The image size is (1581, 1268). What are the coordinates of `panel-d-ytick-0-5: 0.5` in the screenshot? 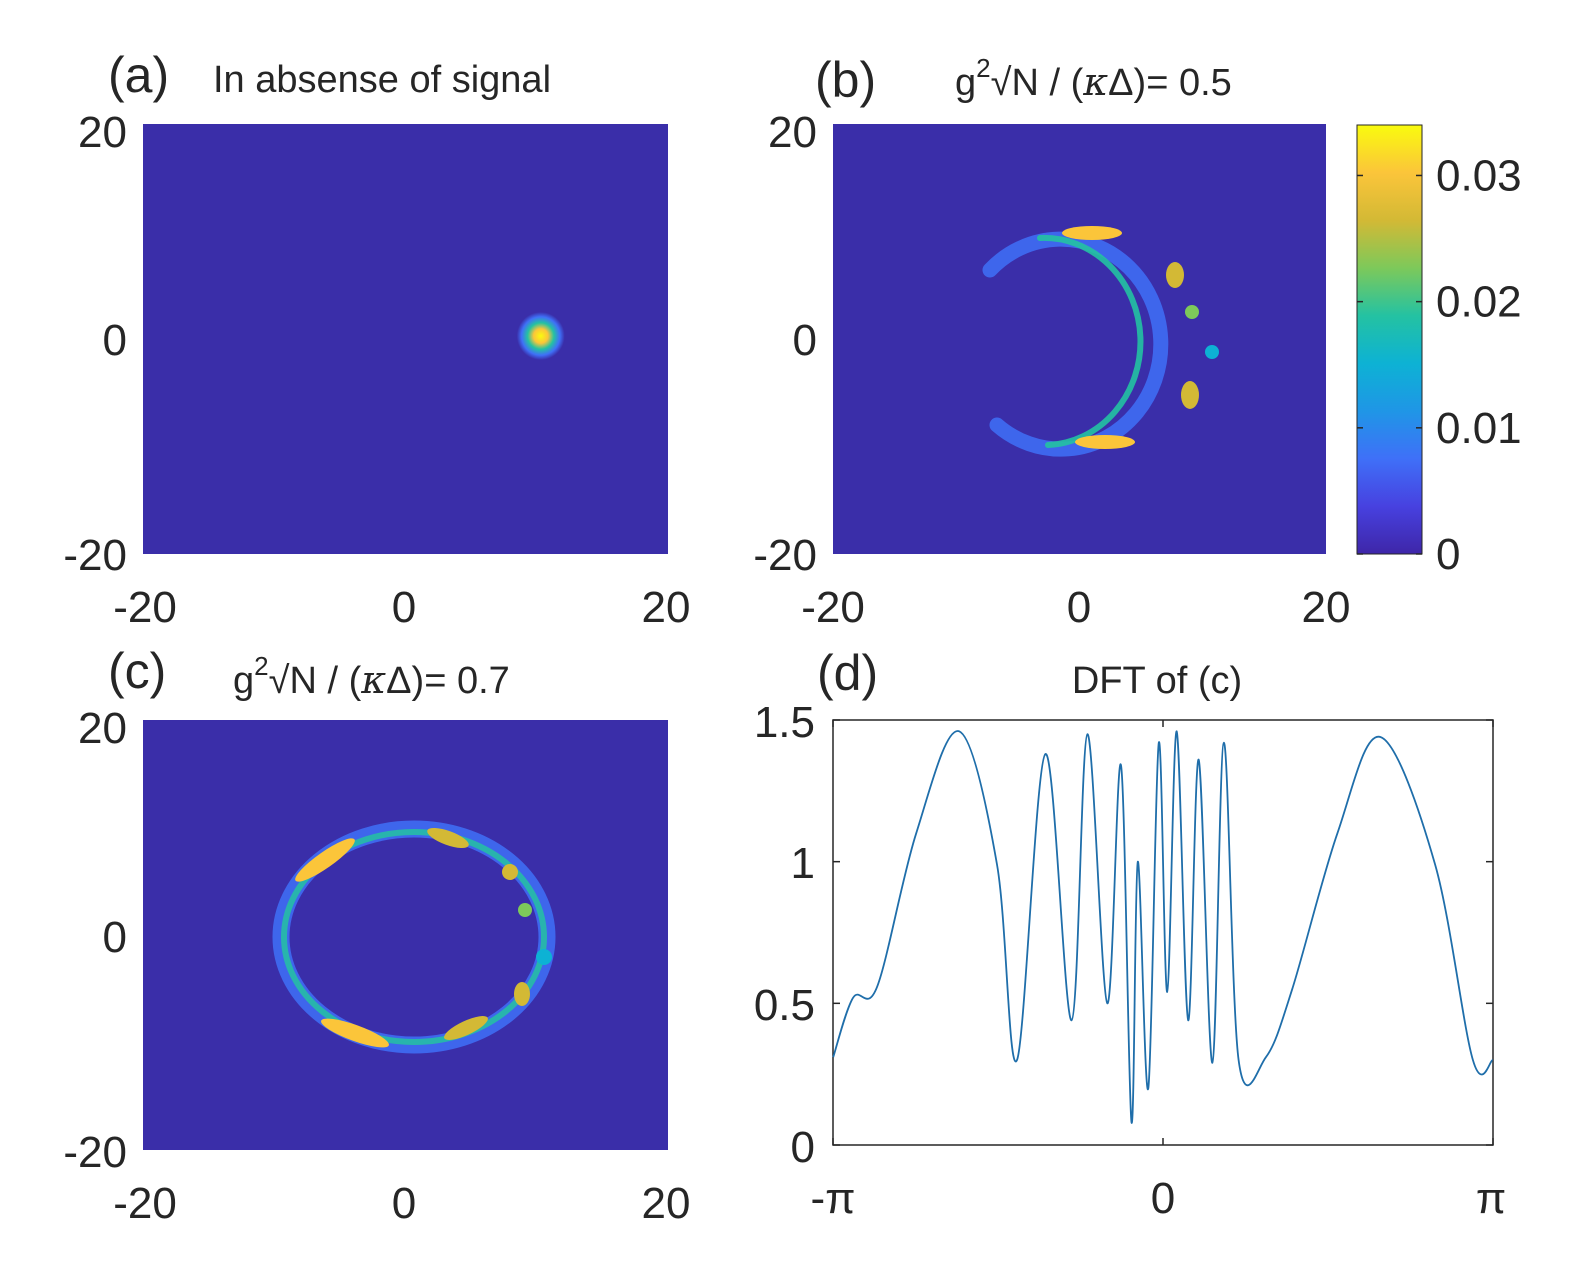 It's located at (784, 1005).